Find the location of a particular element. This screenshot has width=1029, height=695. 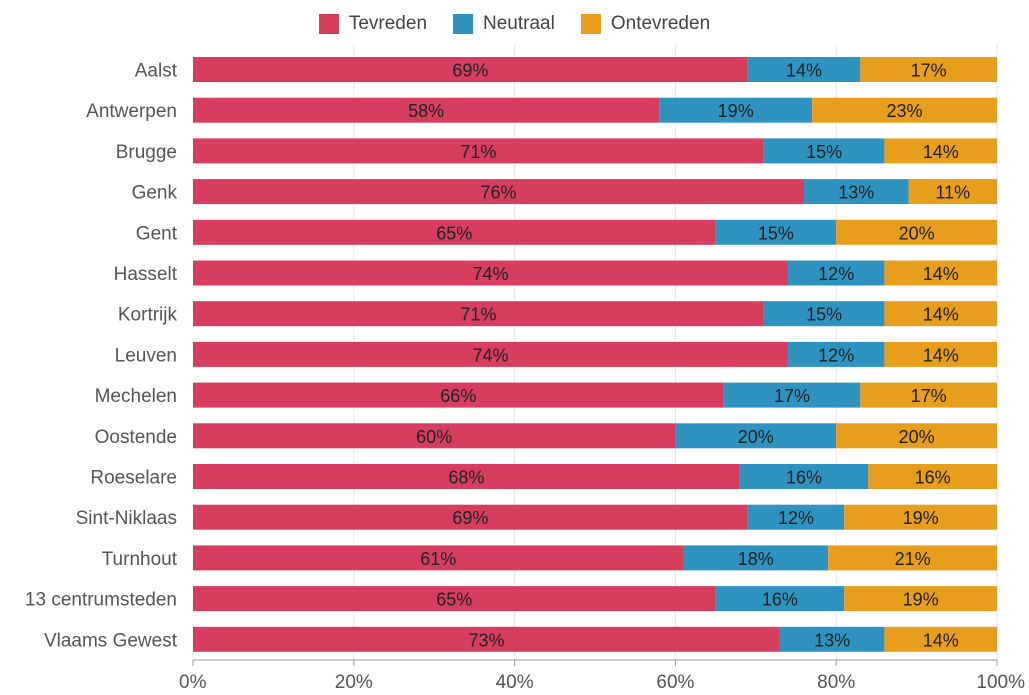

data-label: 73% is located at coordinates (486, 640).